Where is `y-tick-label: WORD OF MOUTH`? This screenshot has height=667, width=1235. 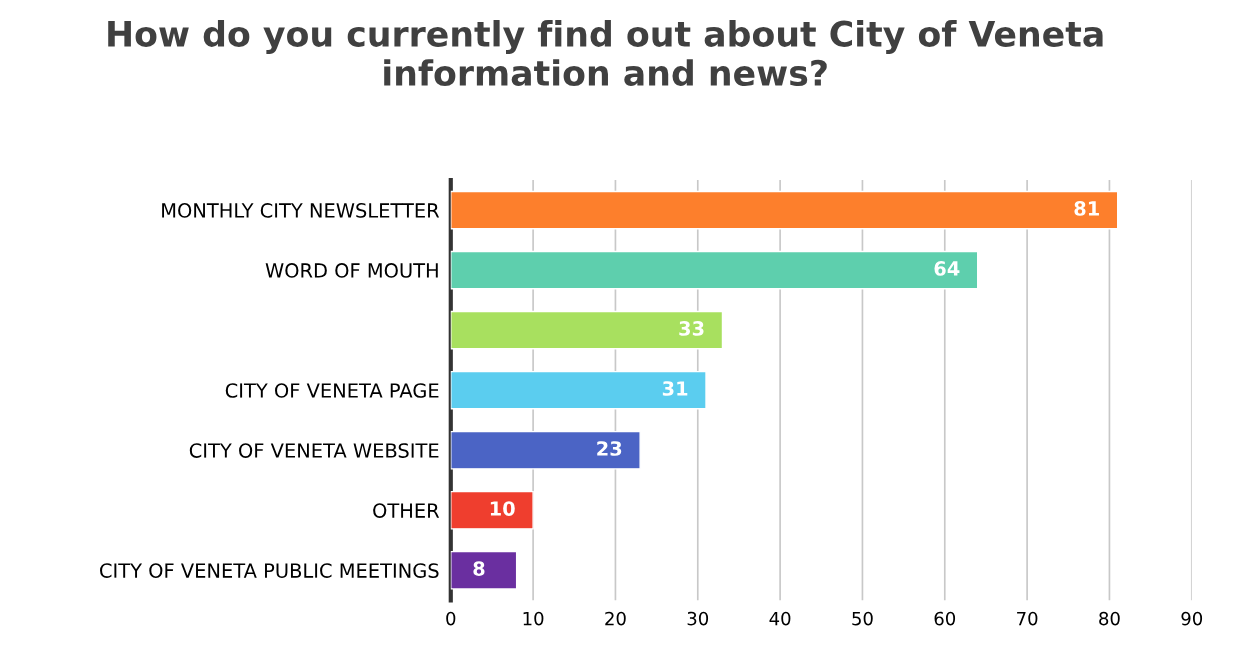 y-tick-label: WORD OF MOUTH is located at coordinates (351, 270).